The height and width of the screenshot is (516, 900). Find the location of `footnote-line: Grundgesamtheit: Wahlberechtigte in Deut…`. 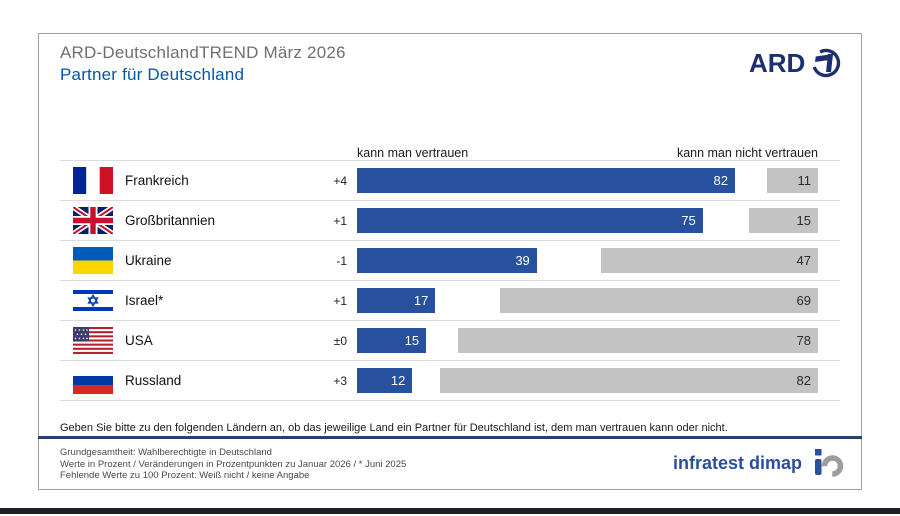

footnote-line: Grundgesamtheit: Wahlberechtigte in Deut… is located at coordinates (166, 452).